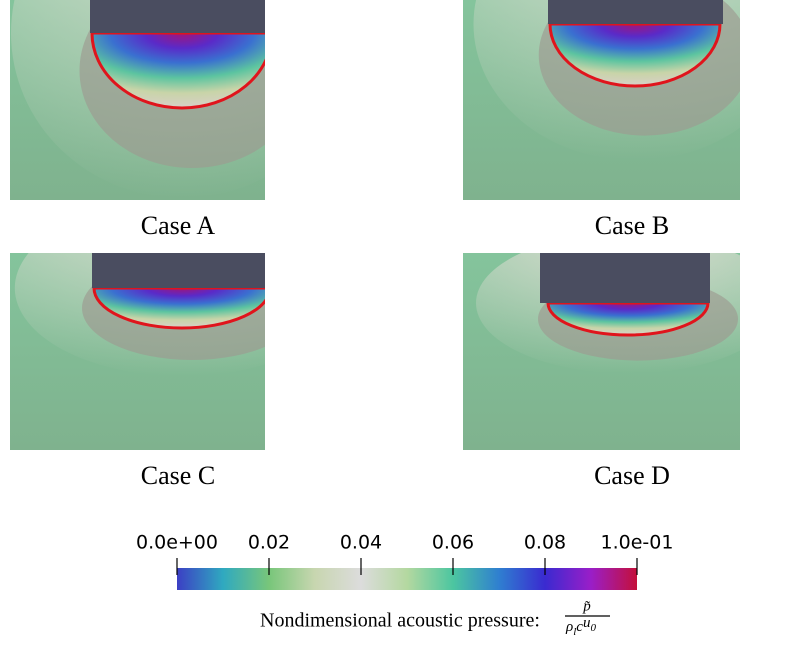  Describe the element at coordinates (569, 627) in the screenshot. I see `symbol: ρ` at that location.